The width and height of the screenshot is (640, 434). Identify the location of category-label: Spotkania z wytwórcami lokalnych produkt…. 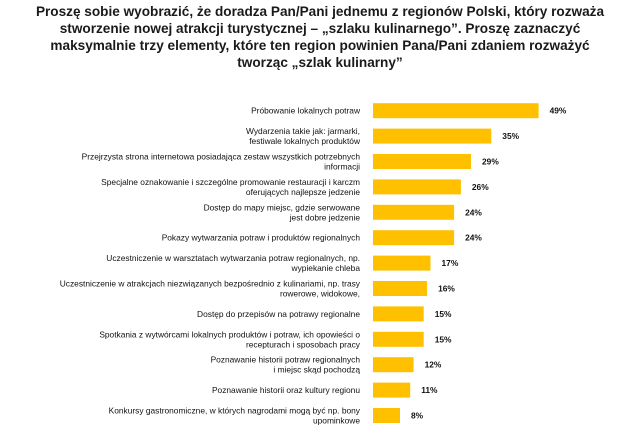
(229, 334).